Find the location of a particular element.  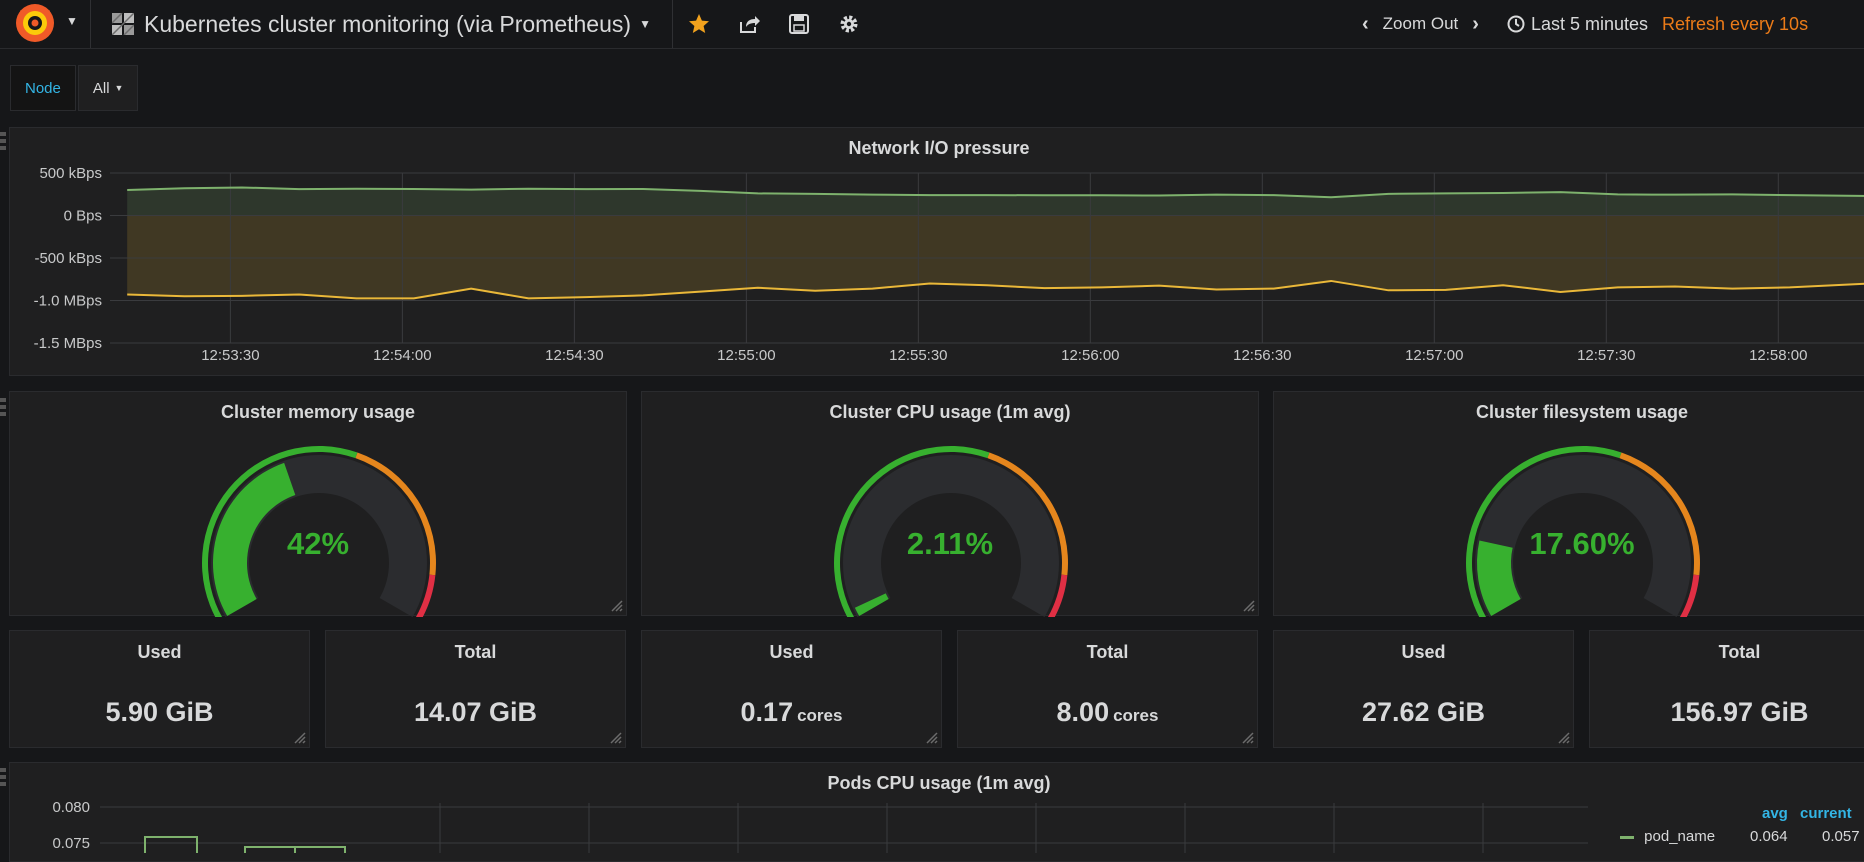

stat-value-wrap: 0.17 cores is located at coordinates (791, 712).